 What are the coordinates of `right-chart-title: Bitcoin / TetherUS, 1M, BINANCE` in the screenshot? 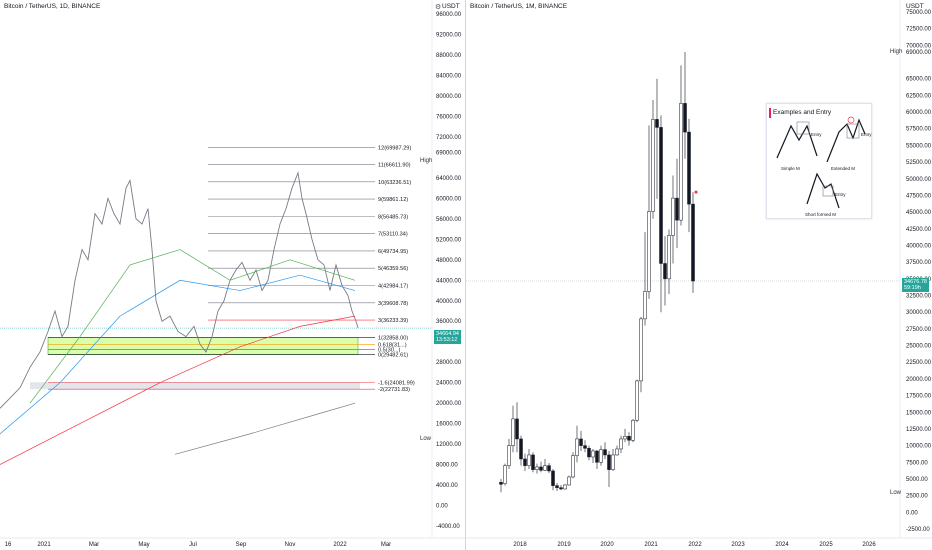 It's located at (519, 6).